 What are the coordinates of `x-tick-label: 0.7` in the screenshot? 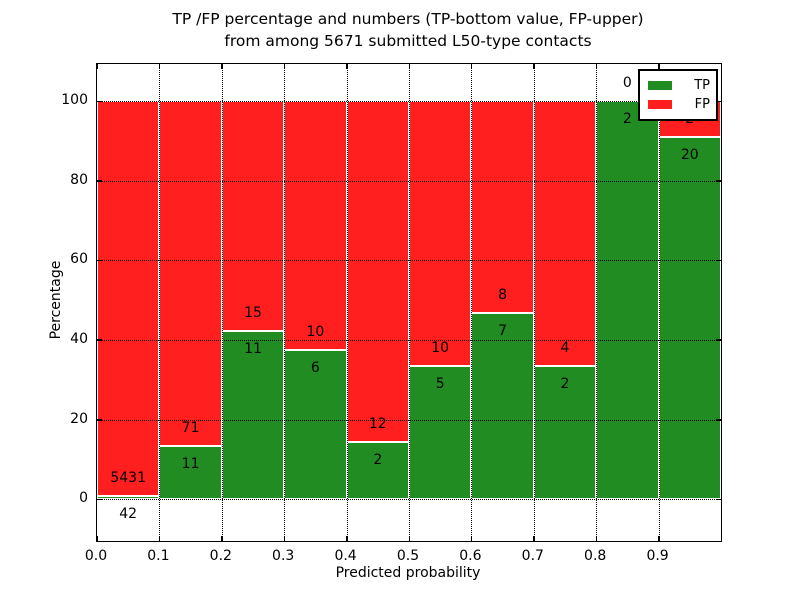 It's located at (532, 556).